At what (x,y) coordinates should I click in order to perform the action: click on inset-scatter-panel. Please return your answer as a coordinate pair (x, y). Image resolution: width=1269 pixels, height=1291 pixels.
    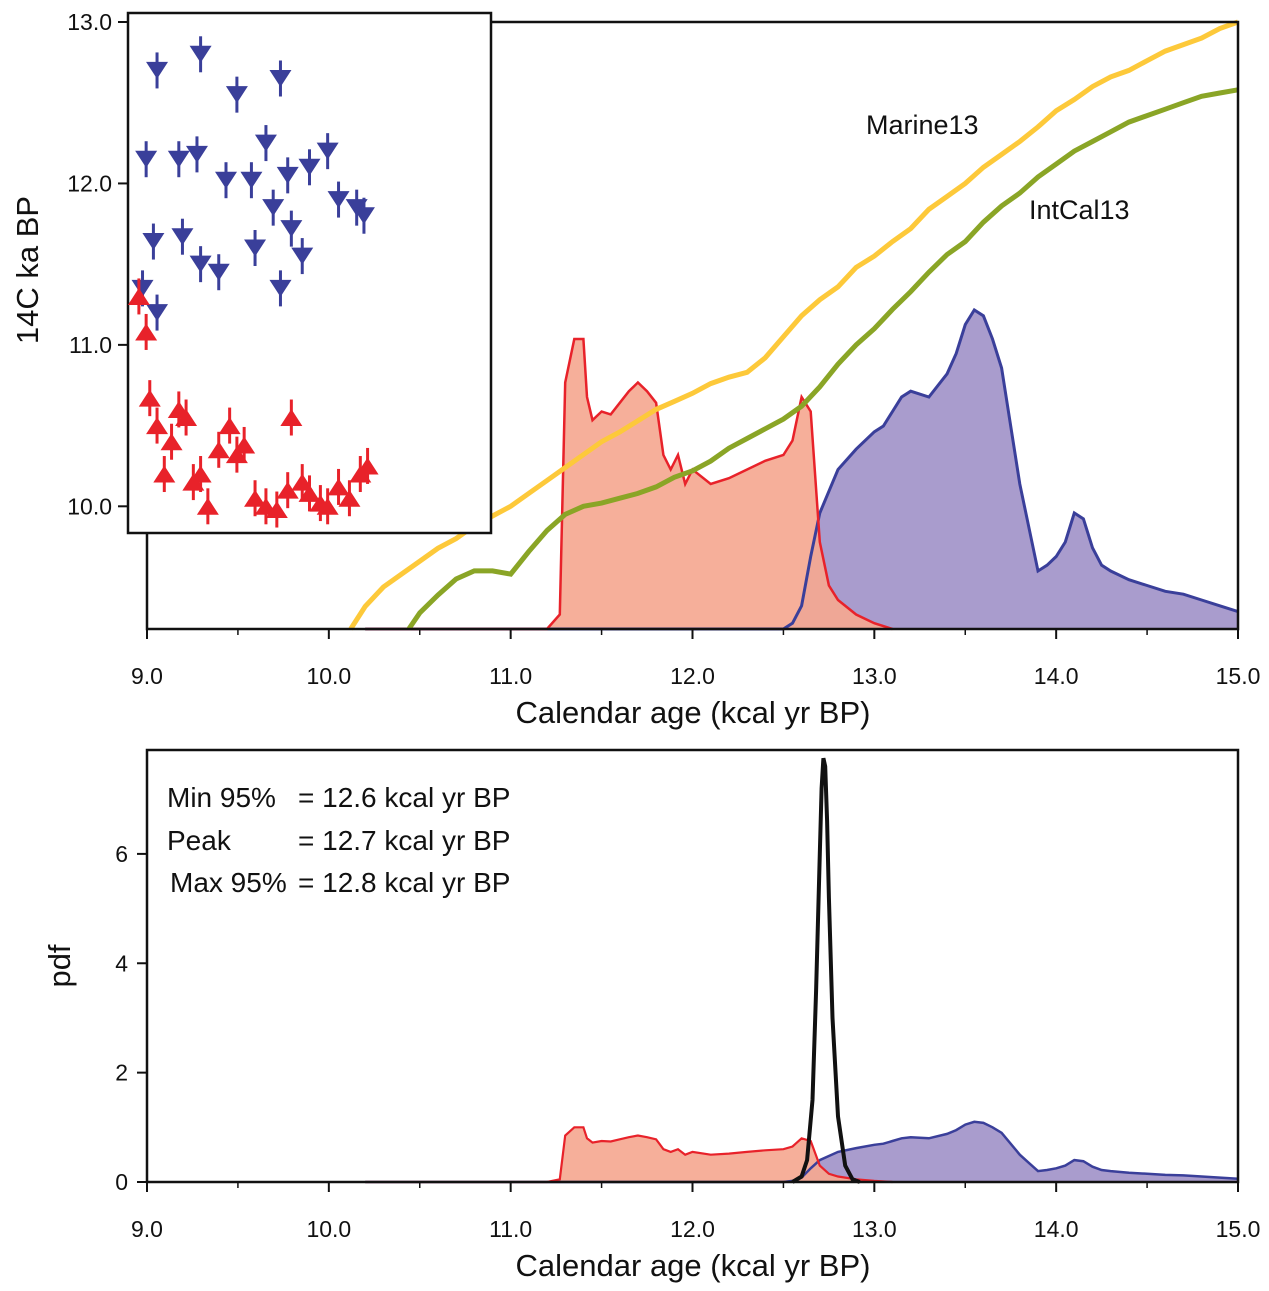
    Looking at the image, I should click on (309, 273).